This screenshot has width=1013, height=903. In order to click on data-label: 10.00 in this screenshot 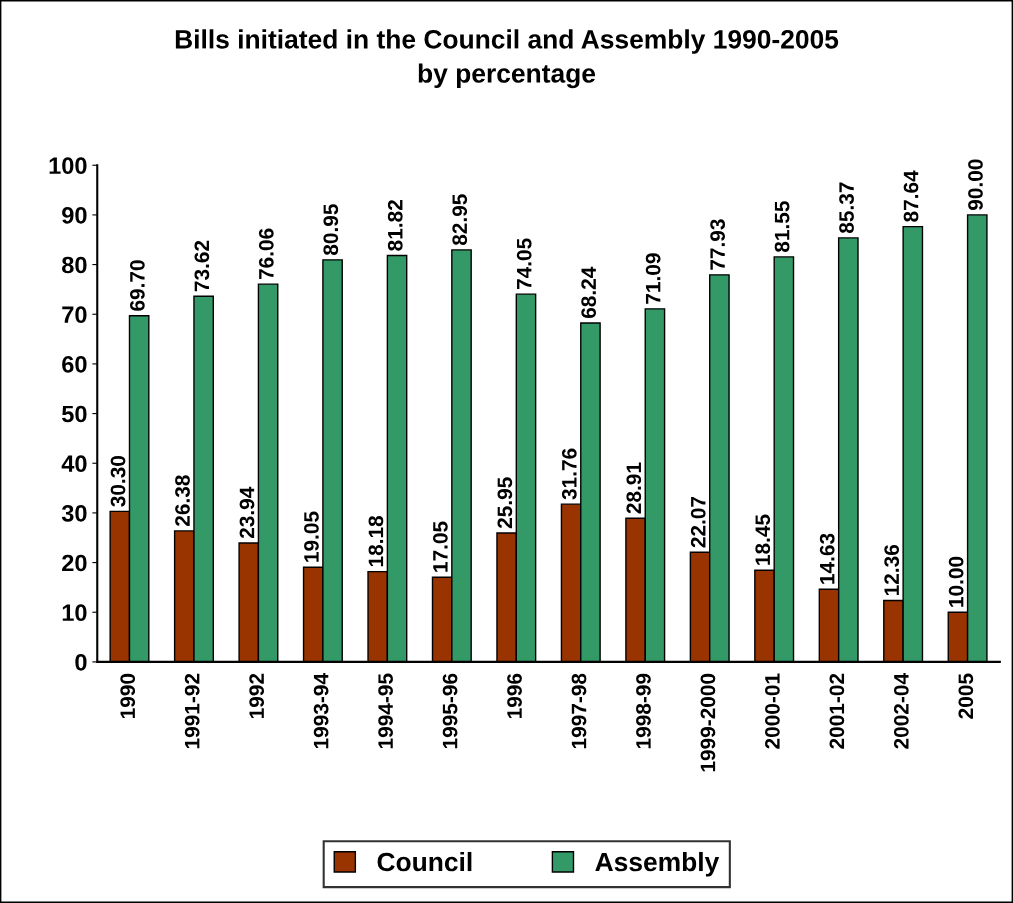, I will do `click(956, 581)`.